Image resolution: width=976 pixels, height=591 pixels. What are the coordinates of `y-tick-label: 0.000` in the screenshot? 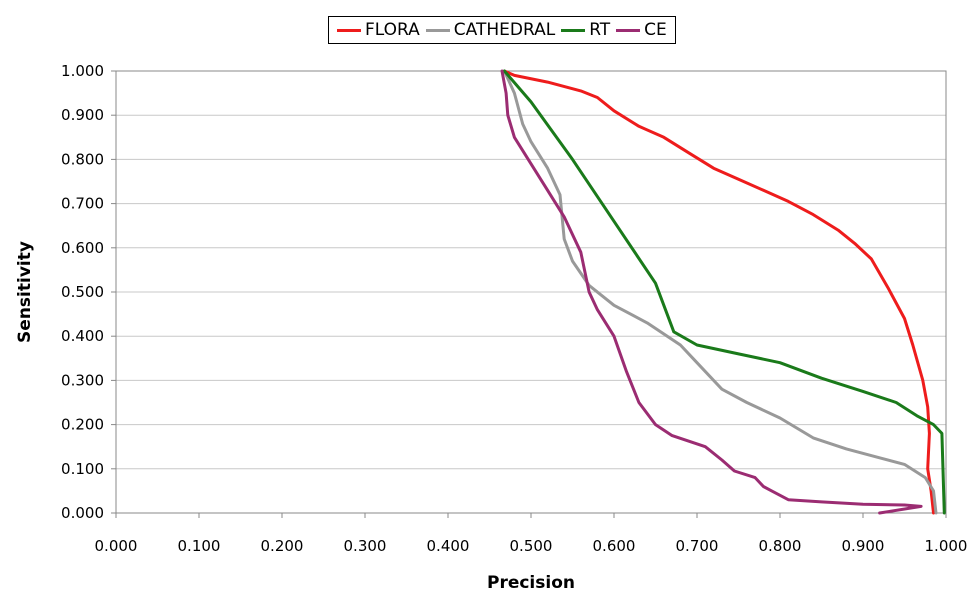 It's located at (82, 513).